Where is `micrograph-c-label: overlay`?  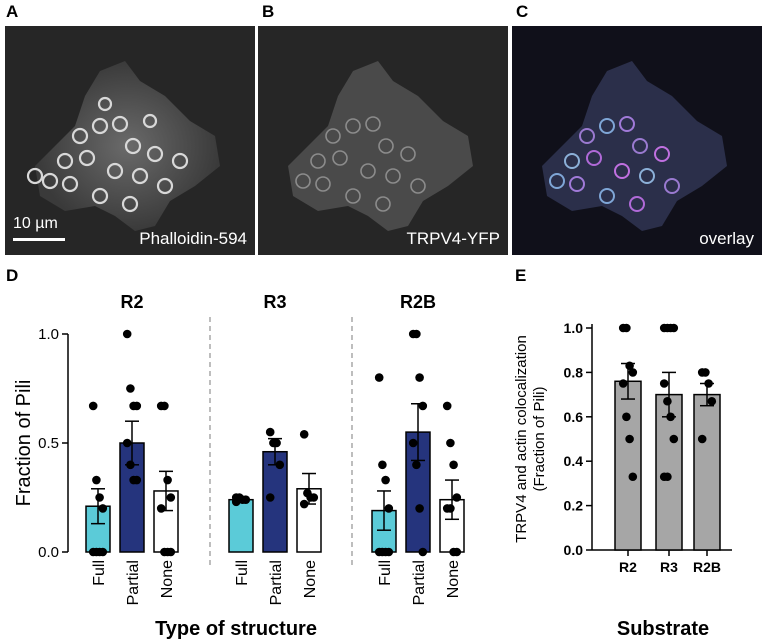
micrograph-c-label: overlay is located at coordinates (726, 238).